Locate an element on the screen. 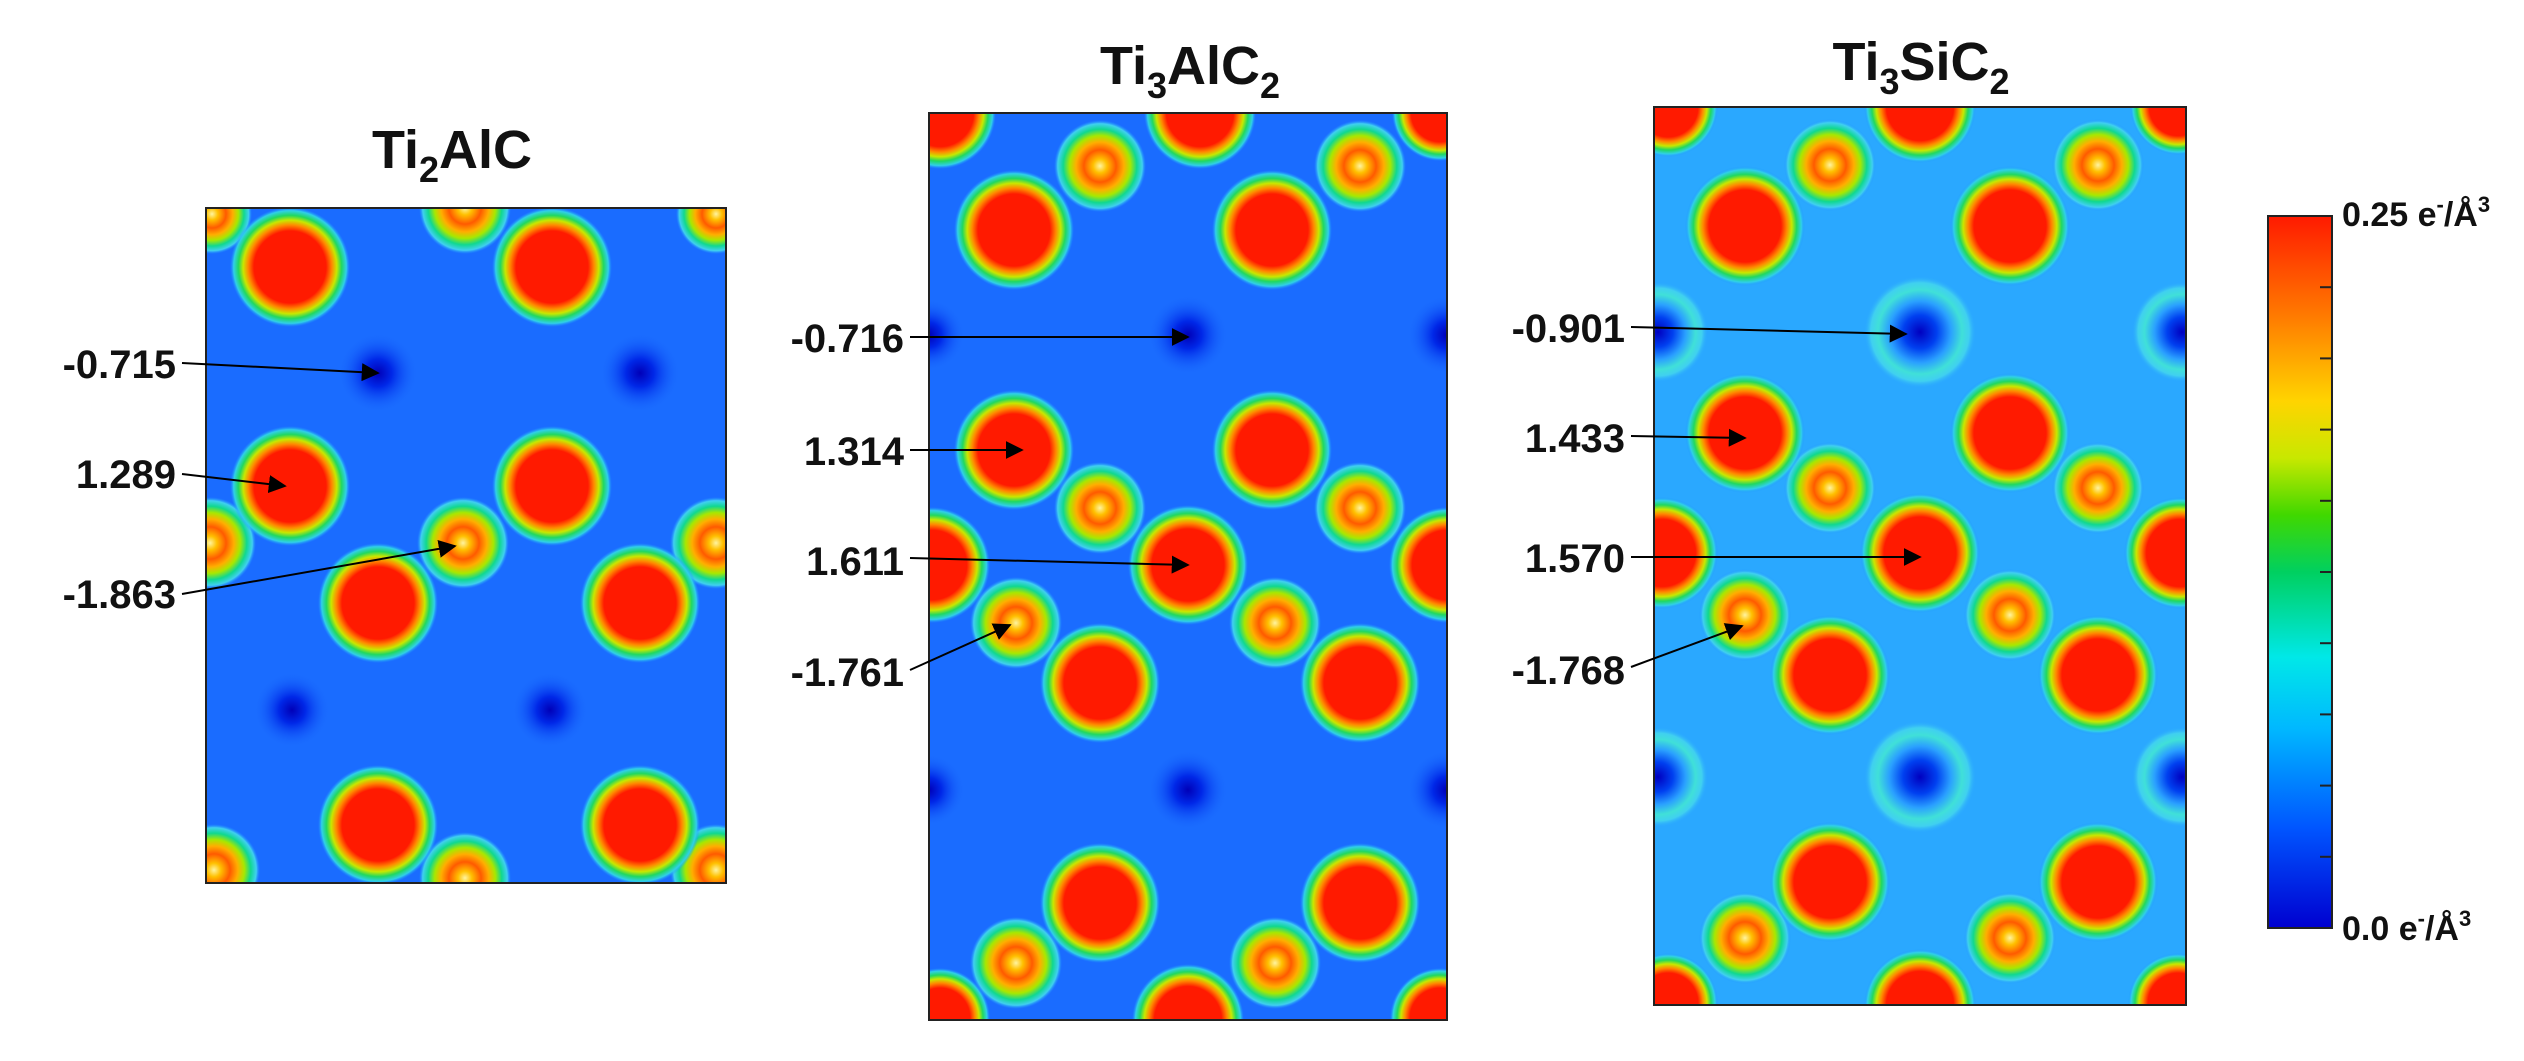 Image resolution: width=2524 pixels, height=1061 pixels. colorbar-max-label: 0.25 e-/Å3 is located at coordinates (2416, 213).